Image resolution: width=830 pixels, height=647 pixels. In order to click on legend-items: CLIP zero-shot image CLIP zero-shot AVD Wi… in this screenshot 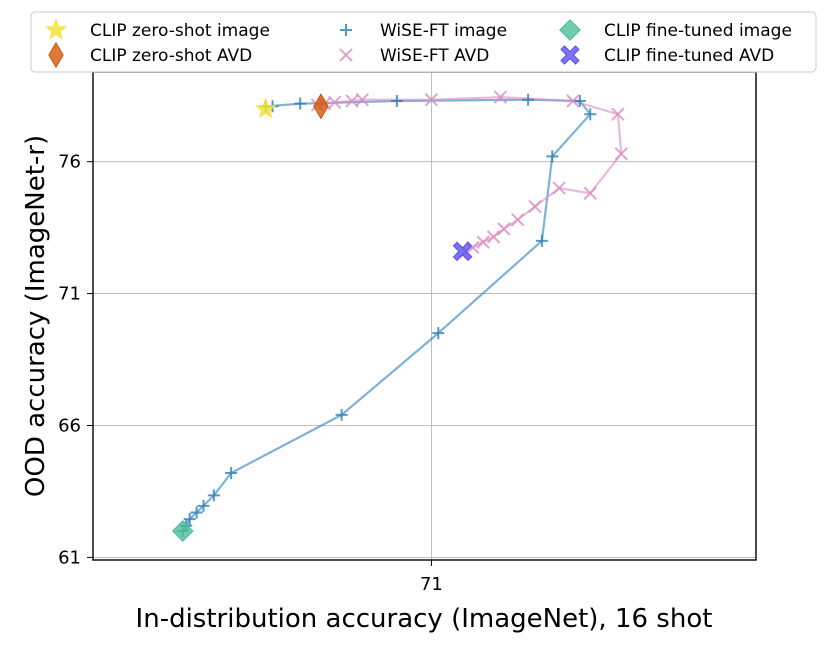, I will do `click(418, 43)`.